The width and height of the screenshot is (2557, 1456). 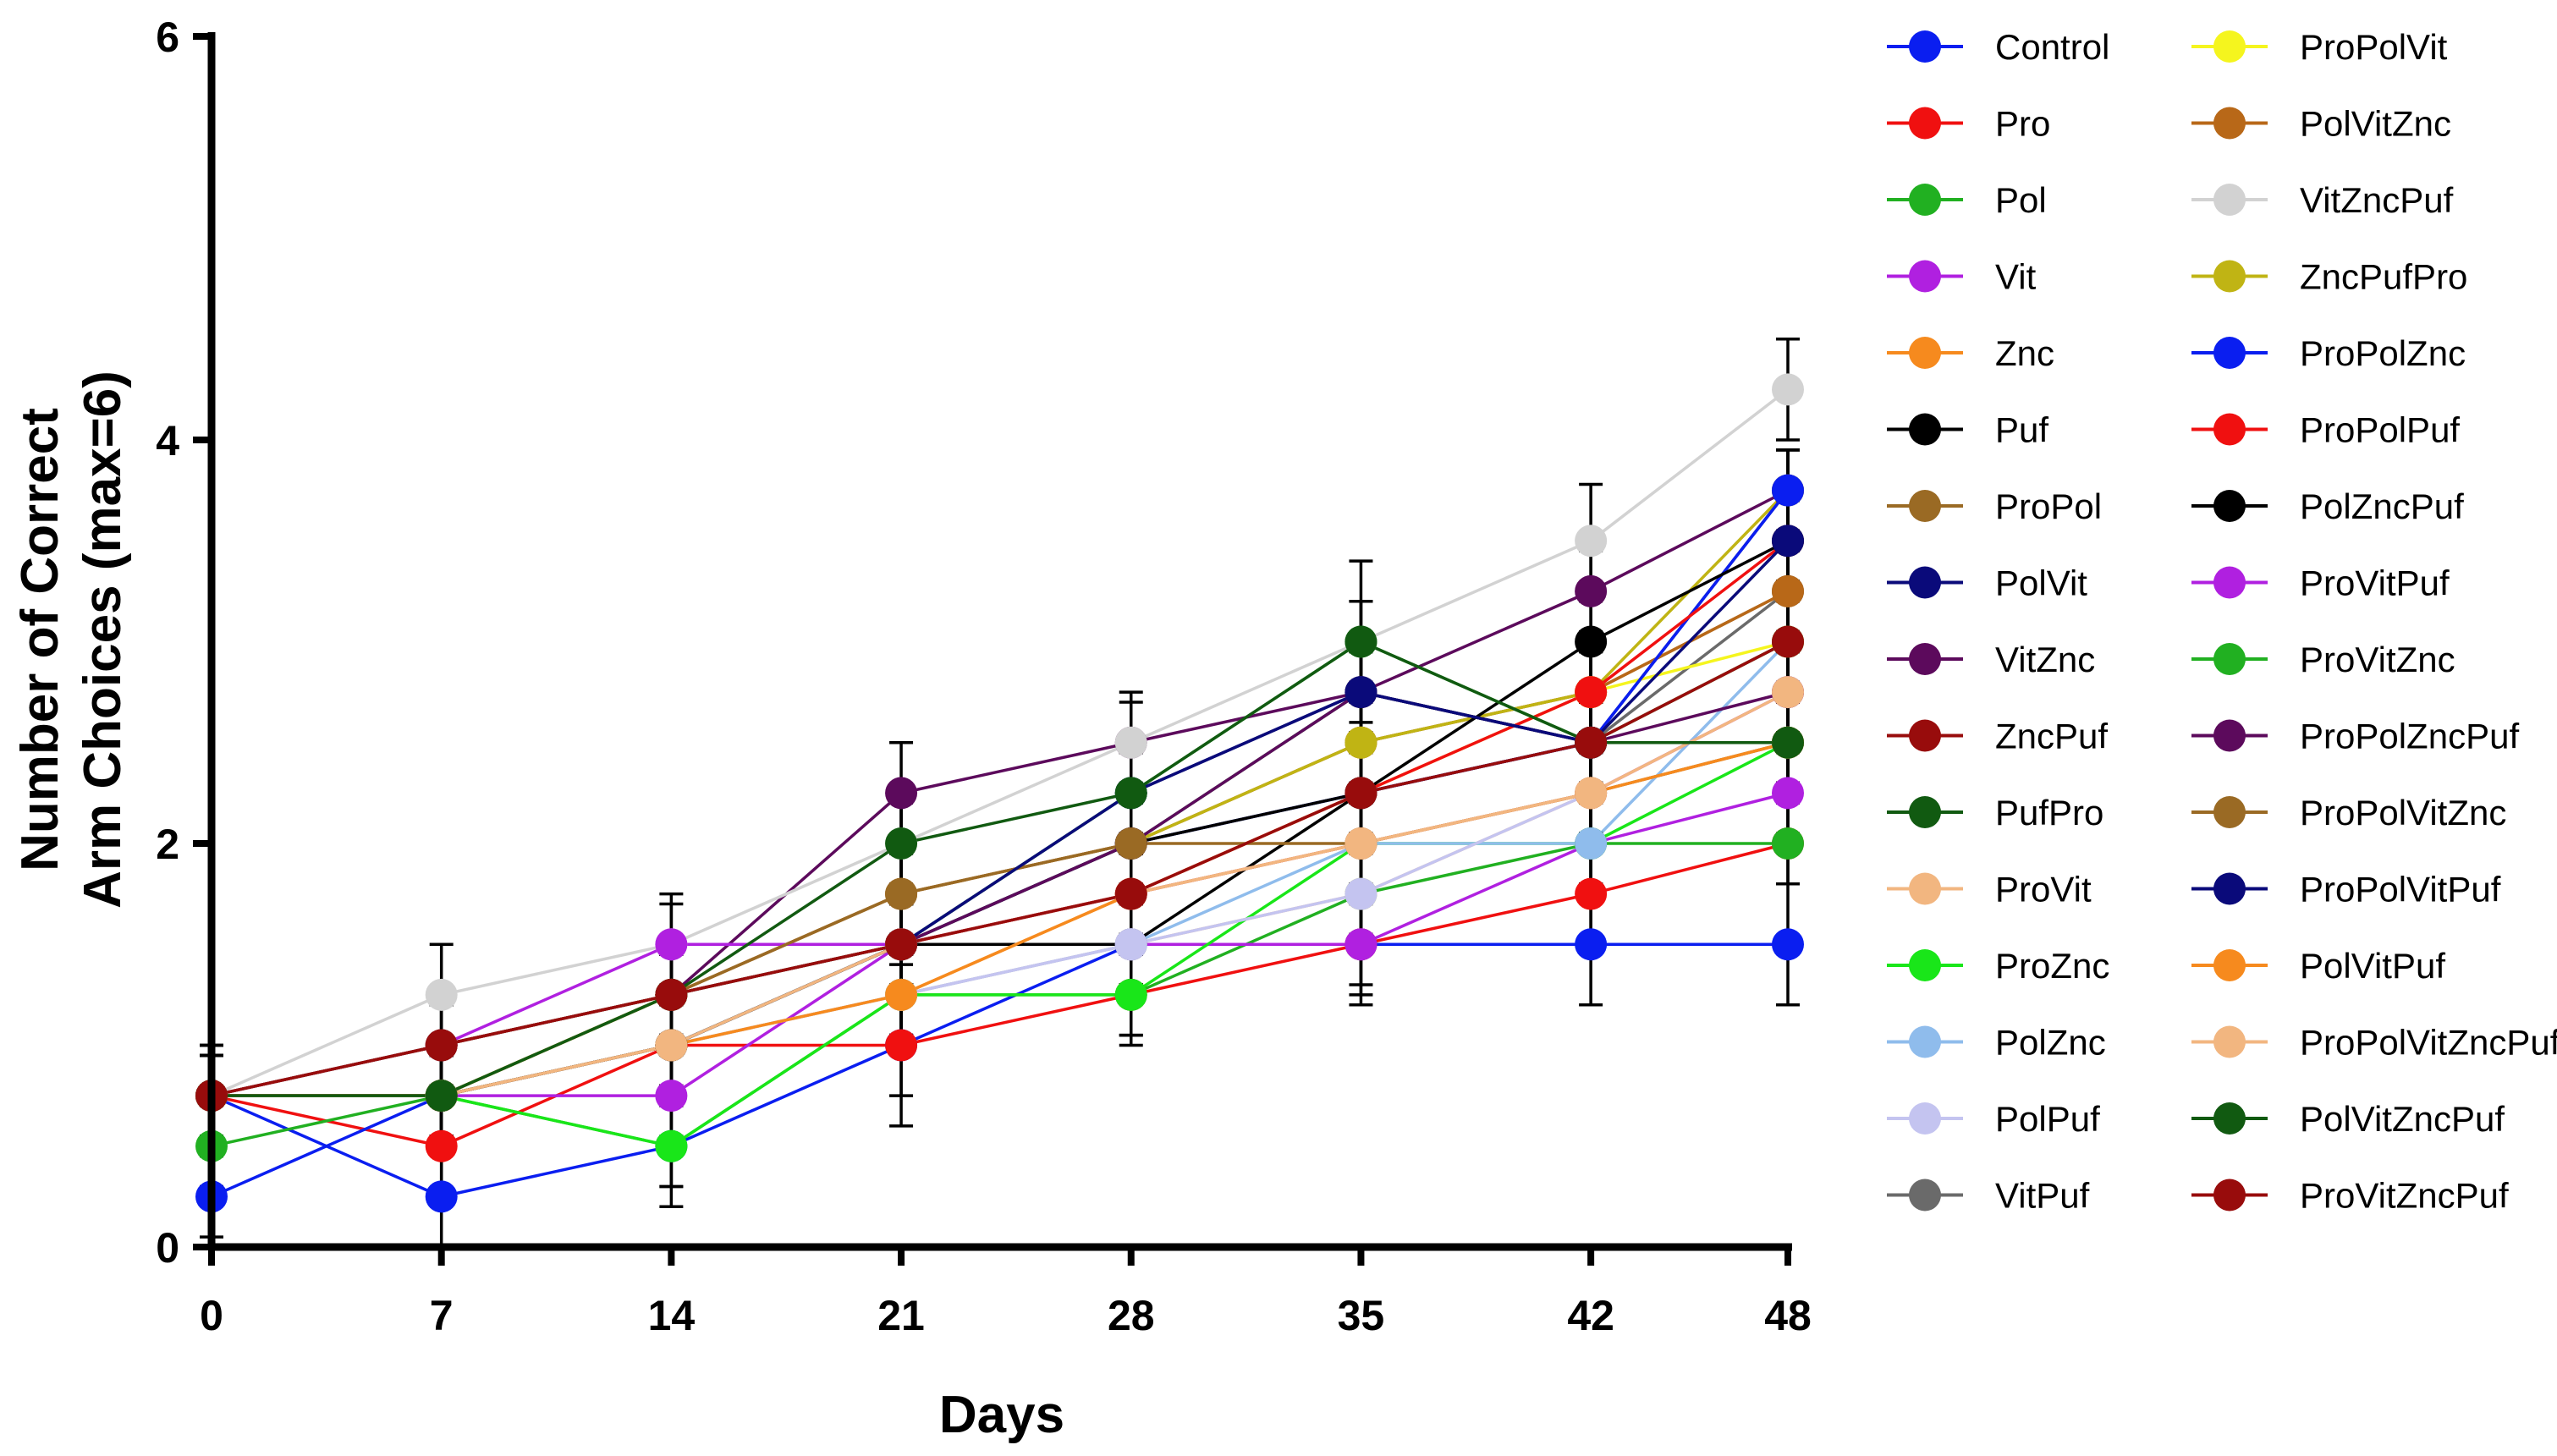 What do you see at coordinates (71, 640) in the screenshot?
I see `y-axis-title: Number of Correct Arm Choices (max=6)` at bounding box center [71, 640].